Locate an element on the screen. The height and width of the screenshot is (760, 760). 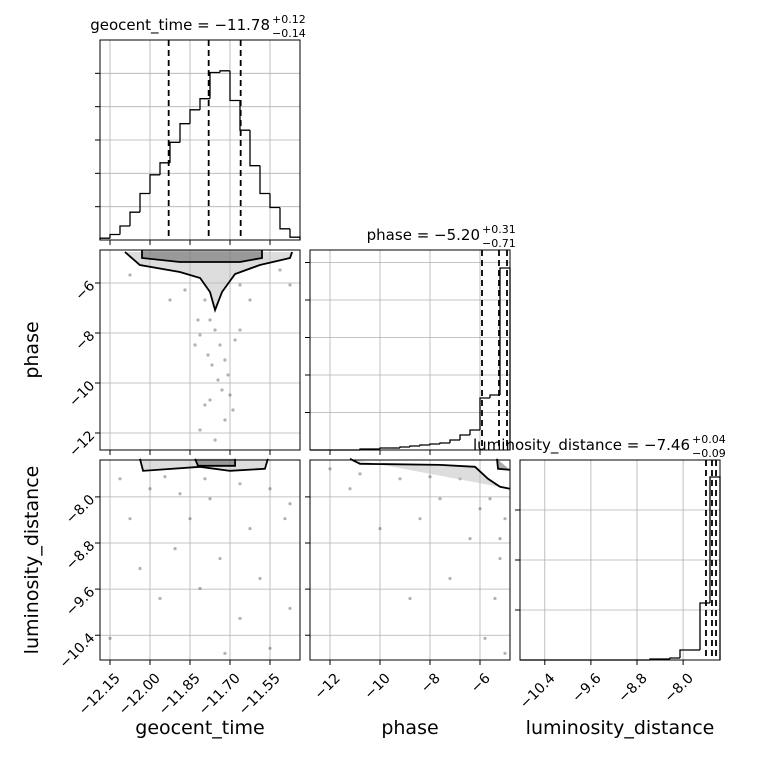
panel: phase = −5.20 +0.31−0.71 is located at coordinates (410, 339).